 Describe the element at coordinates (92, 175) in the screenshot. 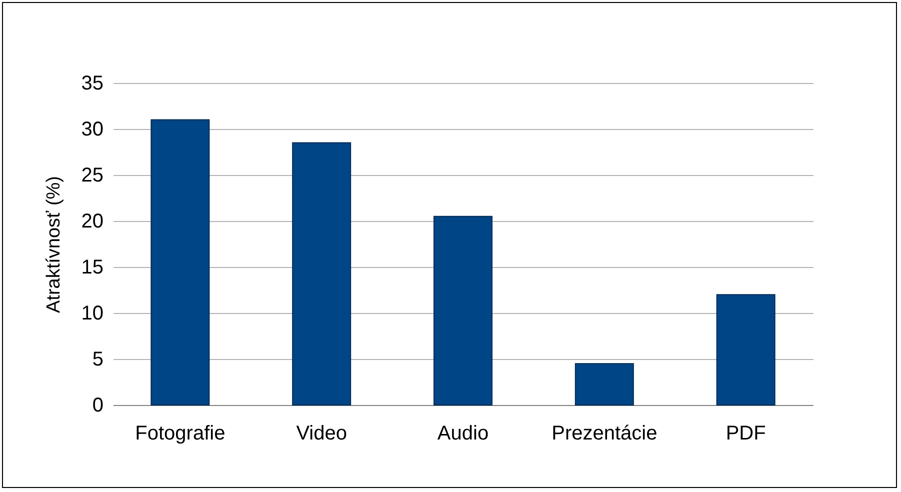

I see `y-tick-label: 25` at that location.